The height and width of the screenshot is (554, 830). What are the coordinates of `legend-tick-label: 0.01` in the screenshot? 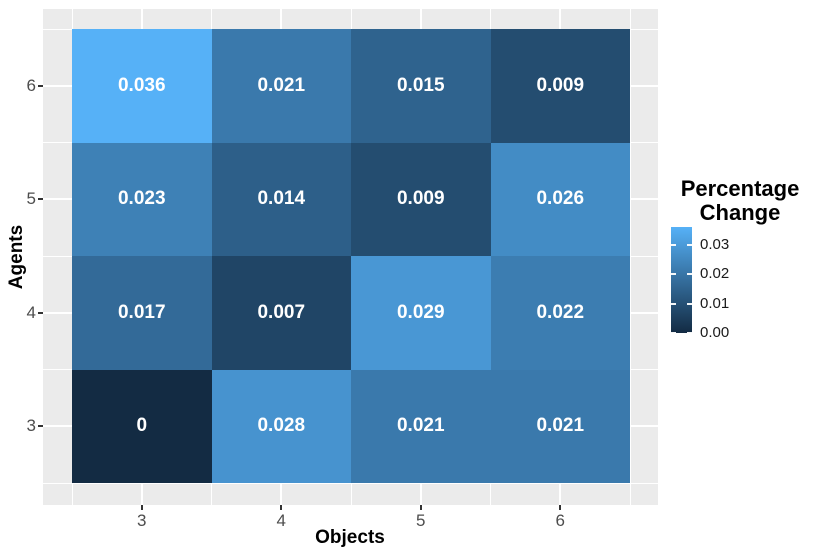 It's located at (715, 303).